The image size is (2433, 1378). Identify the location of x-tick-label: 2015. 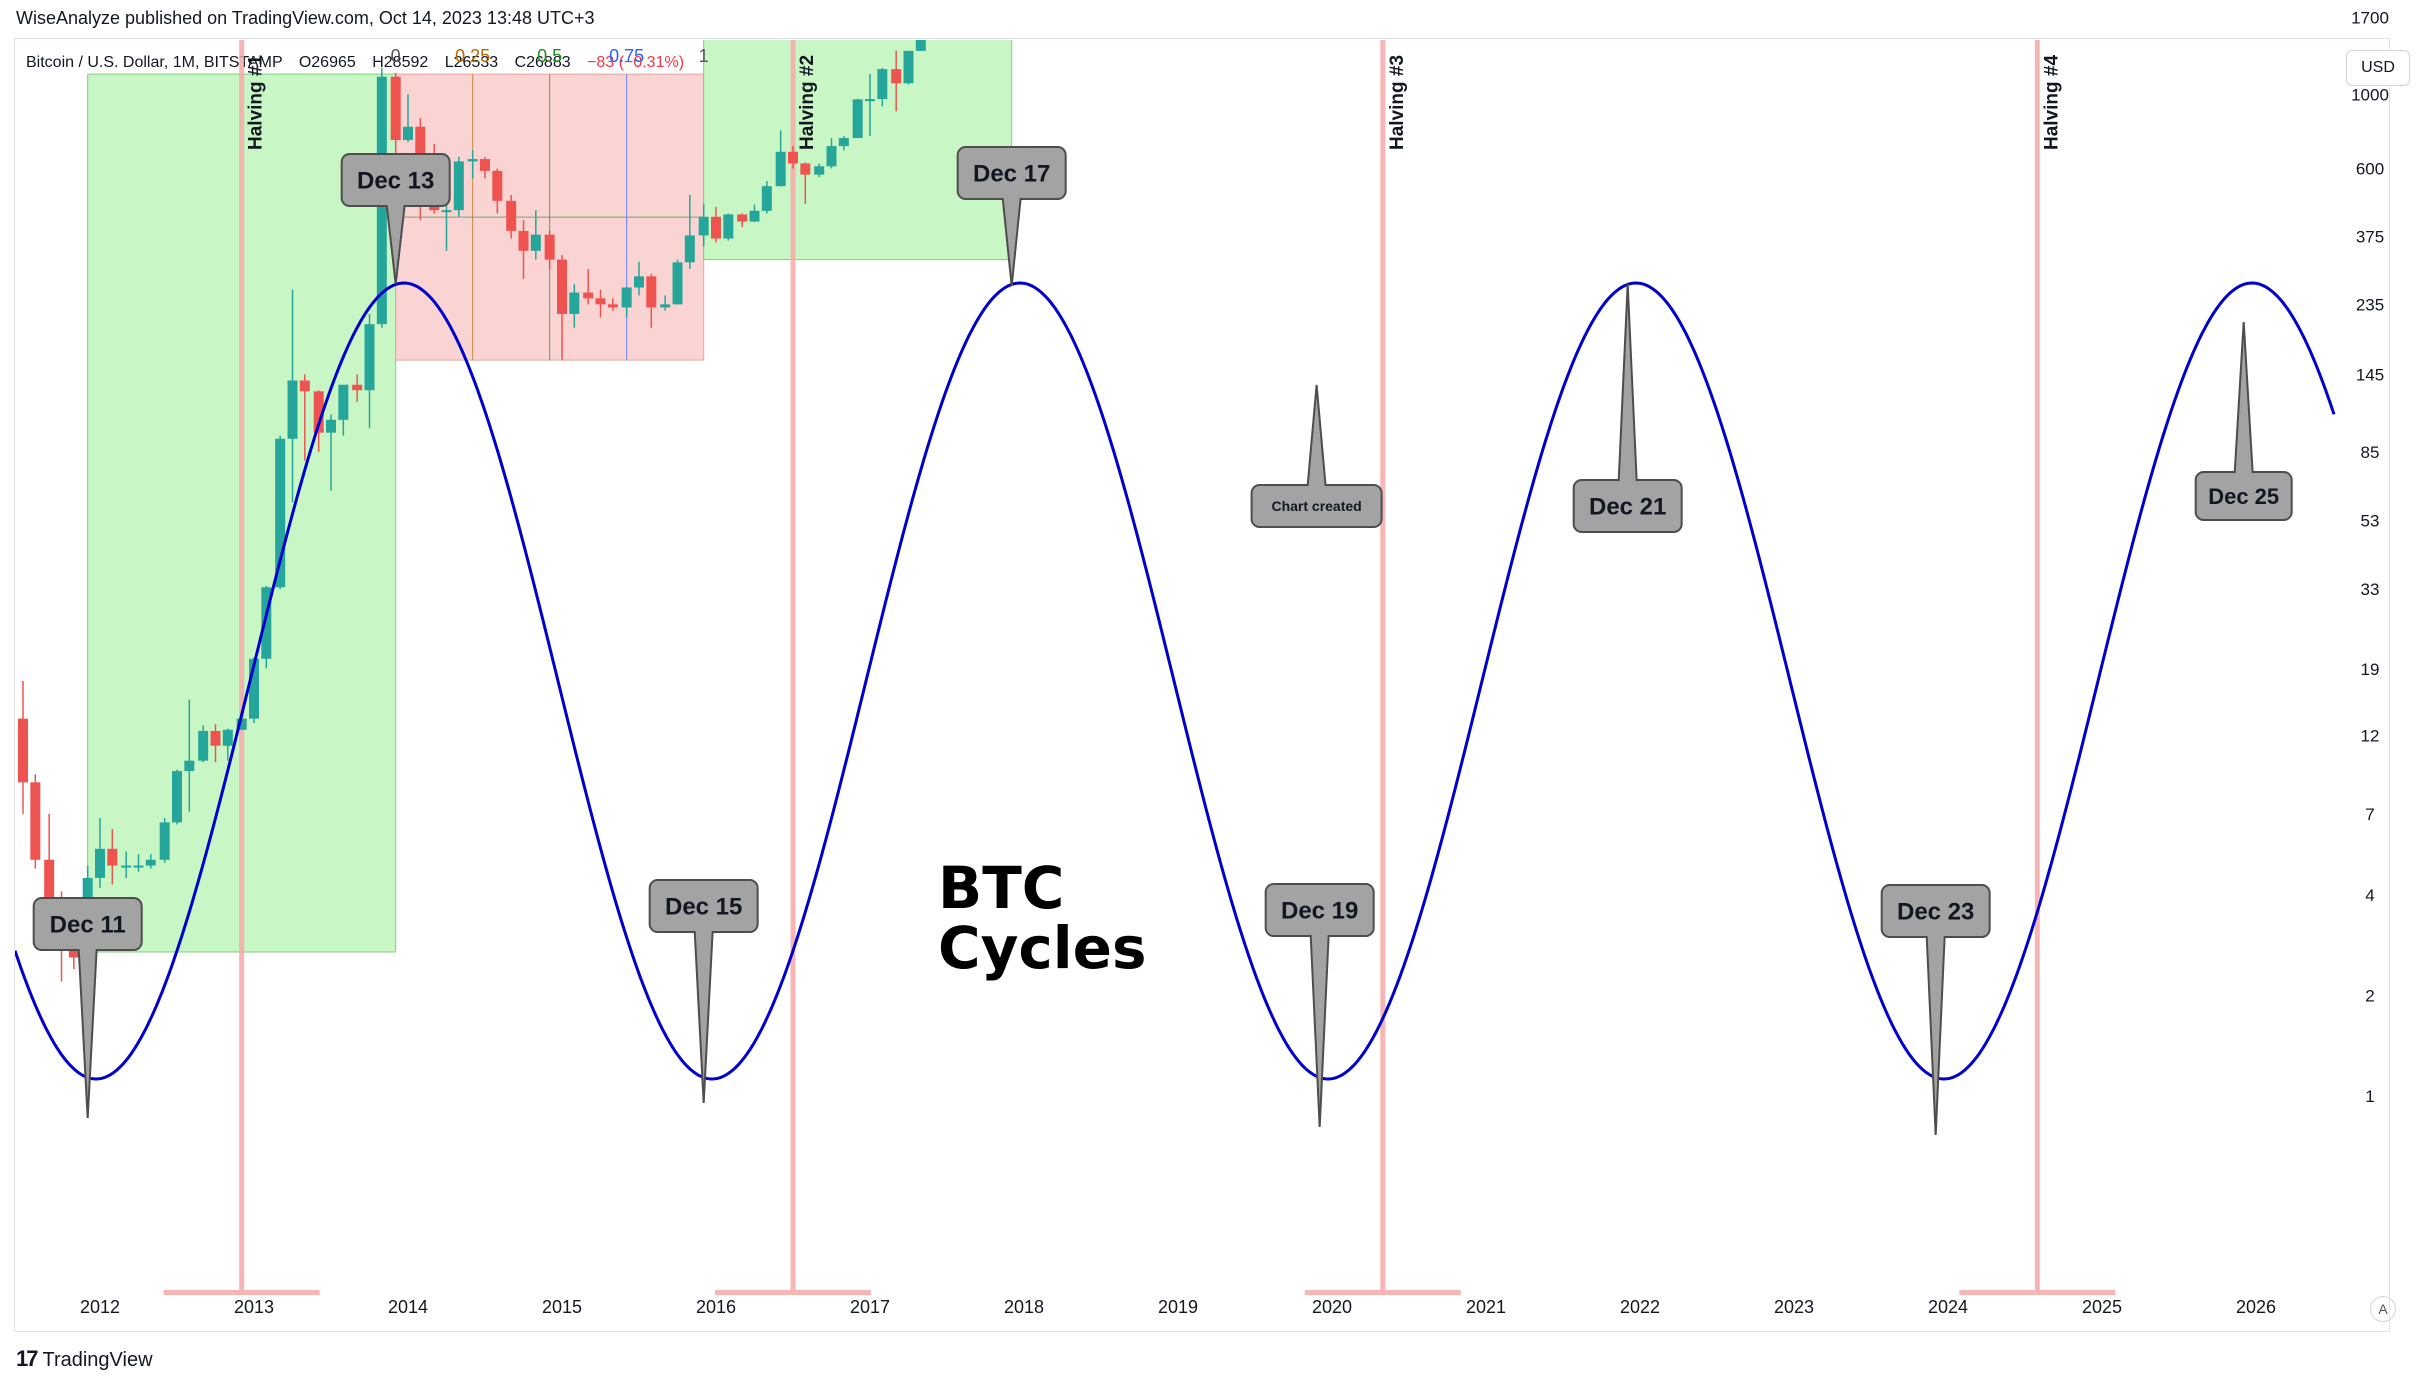
(562, 1307).